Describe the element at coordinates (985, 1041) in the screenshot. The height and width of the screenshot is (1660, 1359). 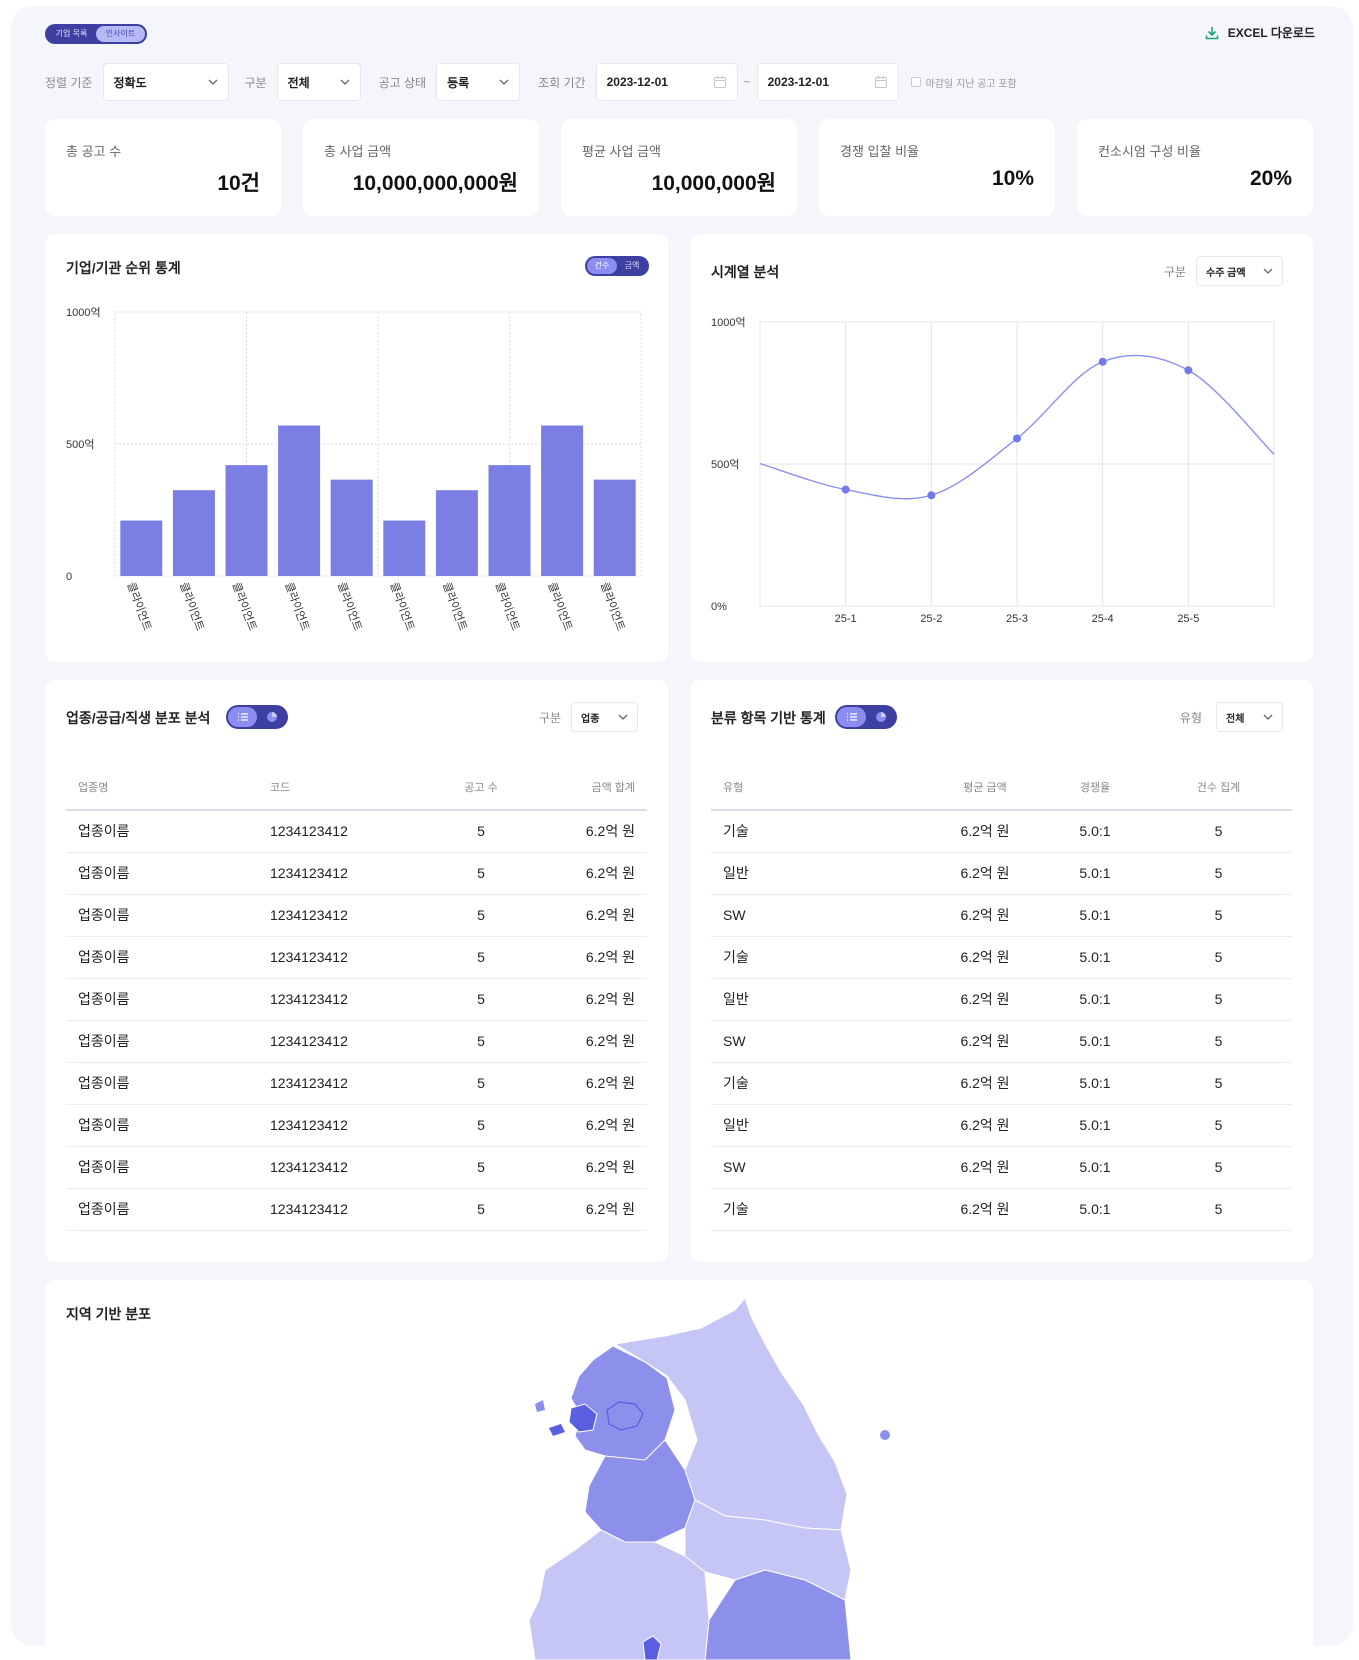
I see `table-cell: 6.2억 원` at that location.